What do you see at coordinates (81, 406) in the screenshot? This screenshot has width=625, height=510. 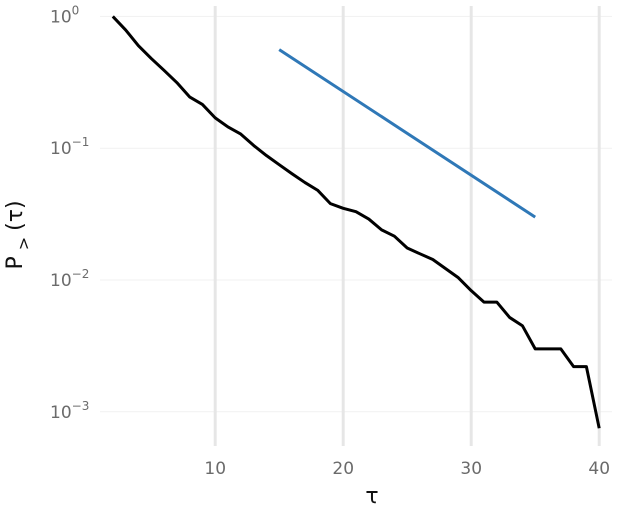 I see `y-tick-exp-3: −3` at bounding box center [81, 406].